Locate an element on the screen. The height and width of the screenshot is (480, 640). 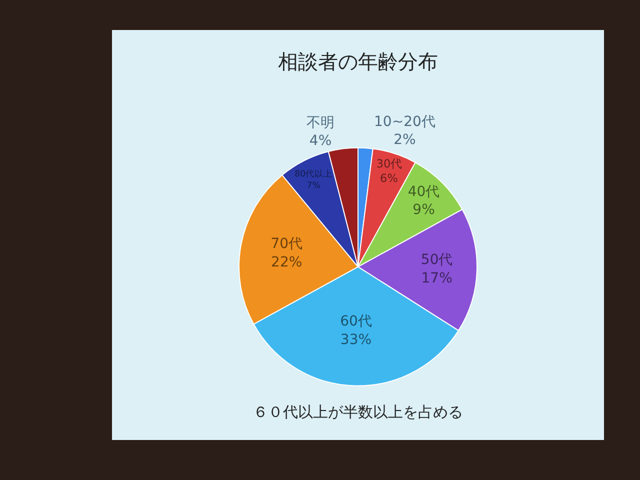
data-label: 4% is located at coordinates (320, 141).